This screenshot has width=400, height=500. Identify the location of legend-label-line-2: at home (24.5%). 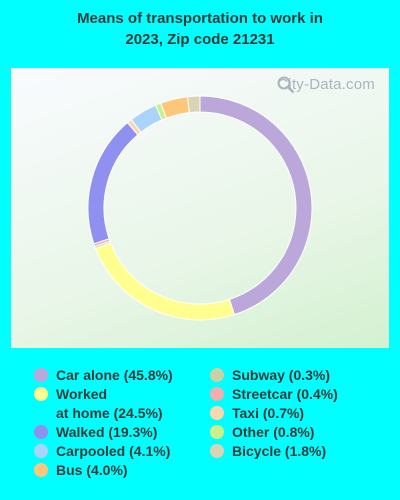
(109, 413).